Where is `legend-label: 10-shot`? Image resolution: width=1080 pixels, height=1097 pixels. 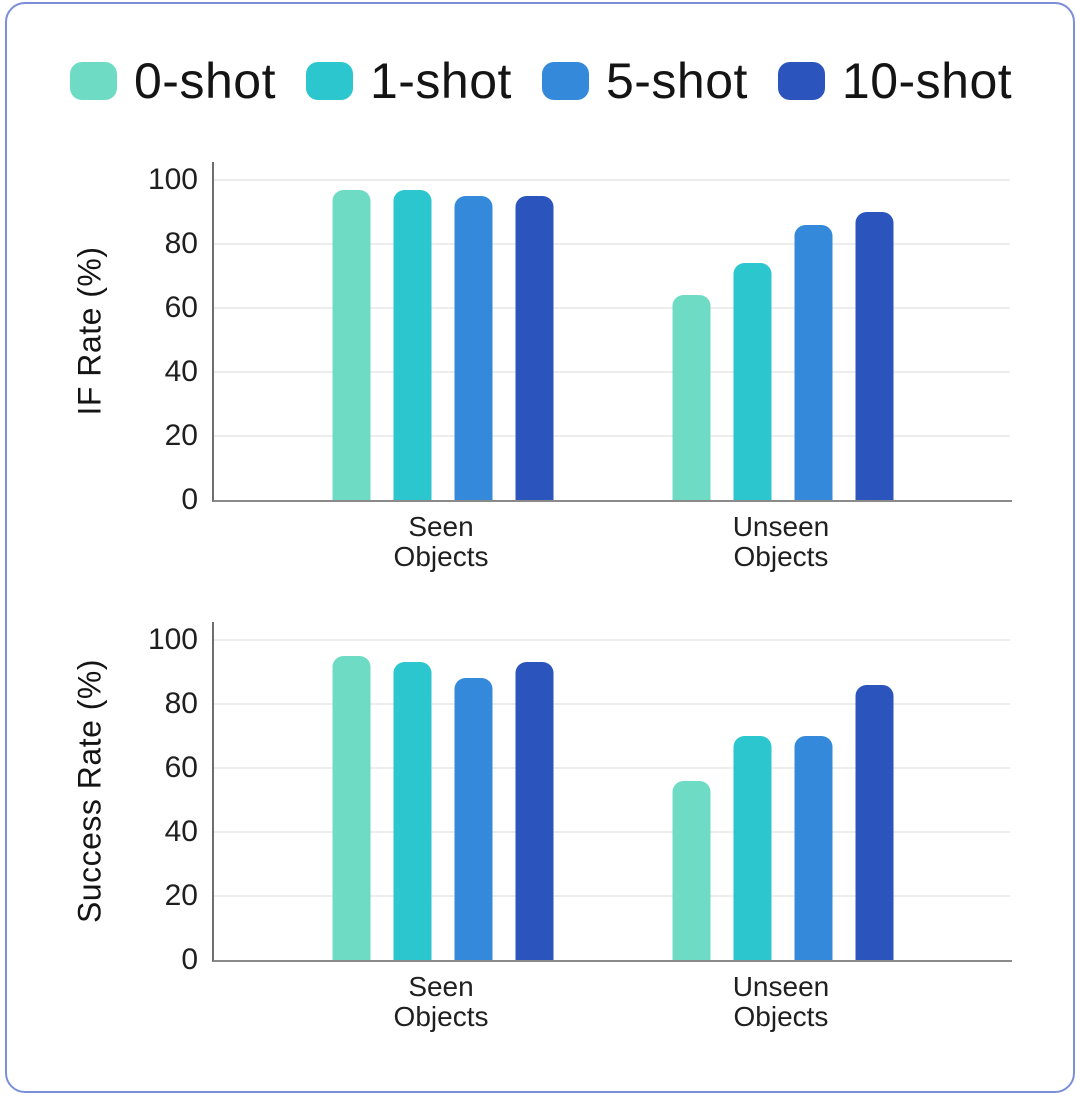
legend-label: 10-shot is located at coordinates (927, 81).